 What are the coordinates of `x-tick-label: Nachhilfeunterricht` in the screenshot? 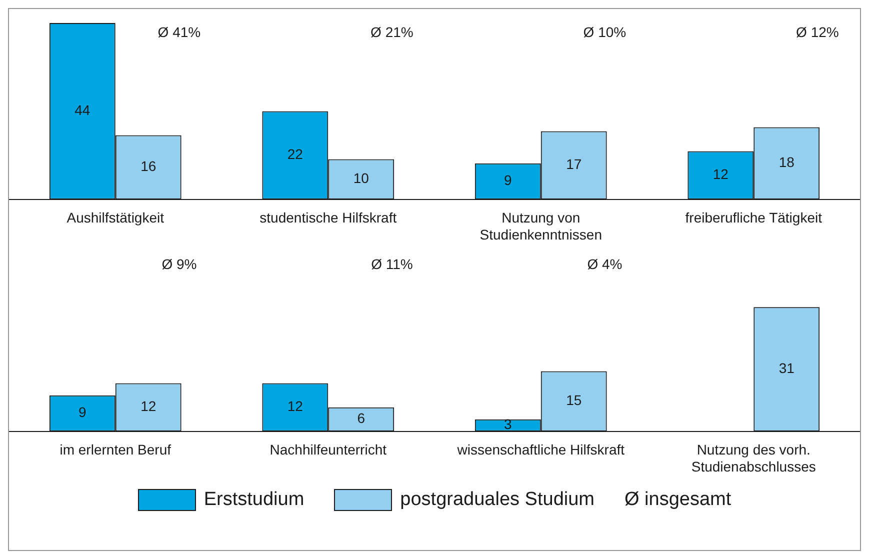 It's located at (328, 450).